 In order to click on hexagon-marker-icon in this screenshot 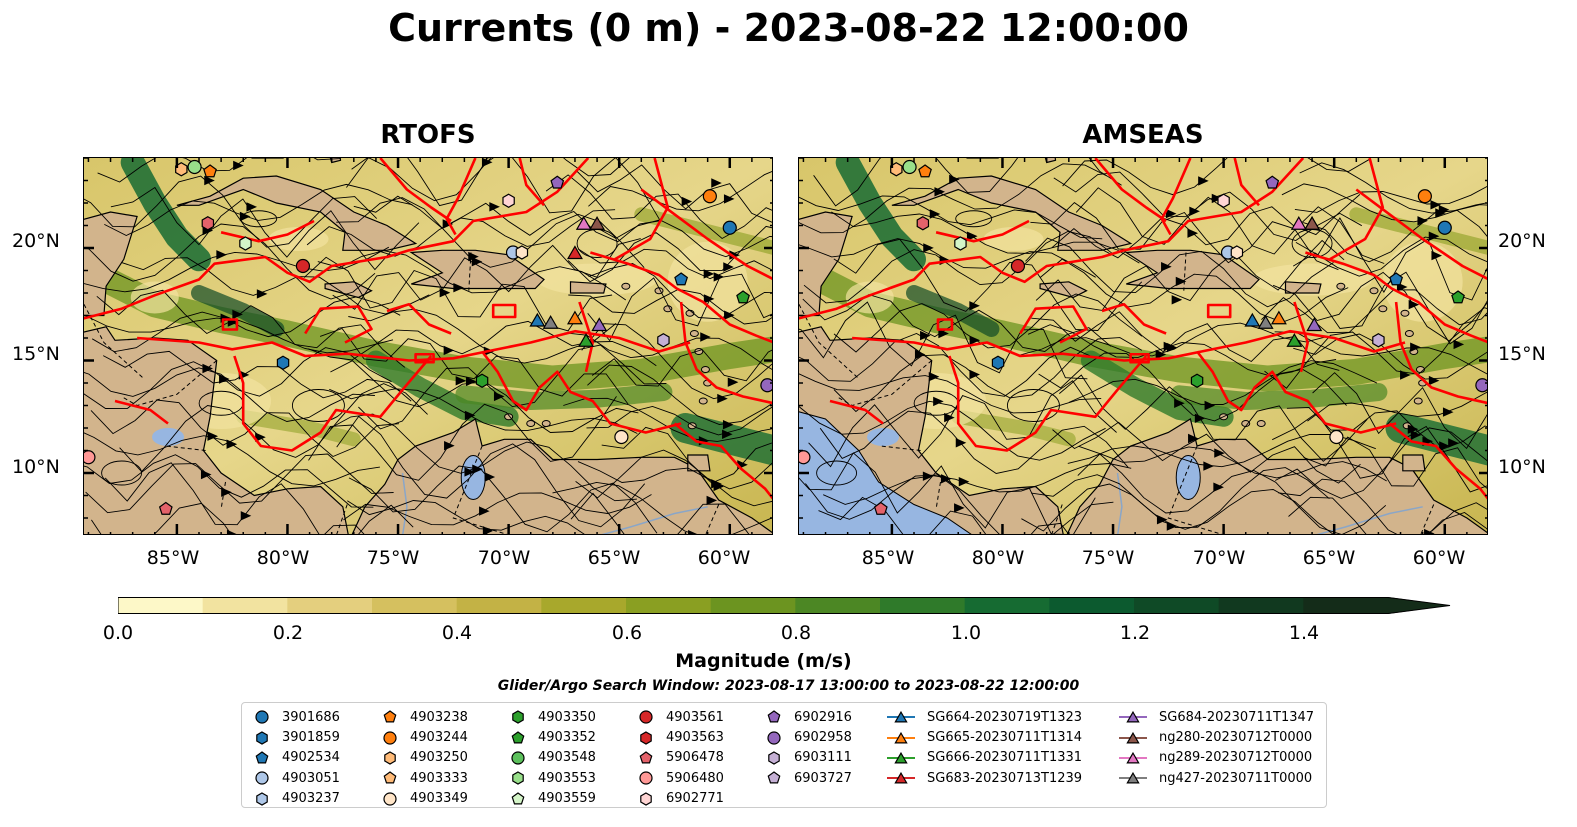, I will do `click(518, 778)`.